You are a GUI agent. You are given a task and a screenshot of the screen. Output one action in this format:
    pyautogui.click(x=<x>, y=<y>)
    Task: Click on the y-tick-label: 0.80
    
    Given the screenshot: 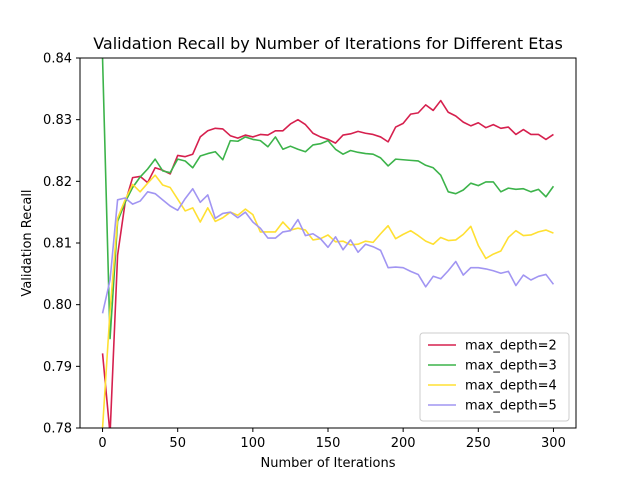 What is the action you would take?
    pyautogui.click(x=57, y=305)
    